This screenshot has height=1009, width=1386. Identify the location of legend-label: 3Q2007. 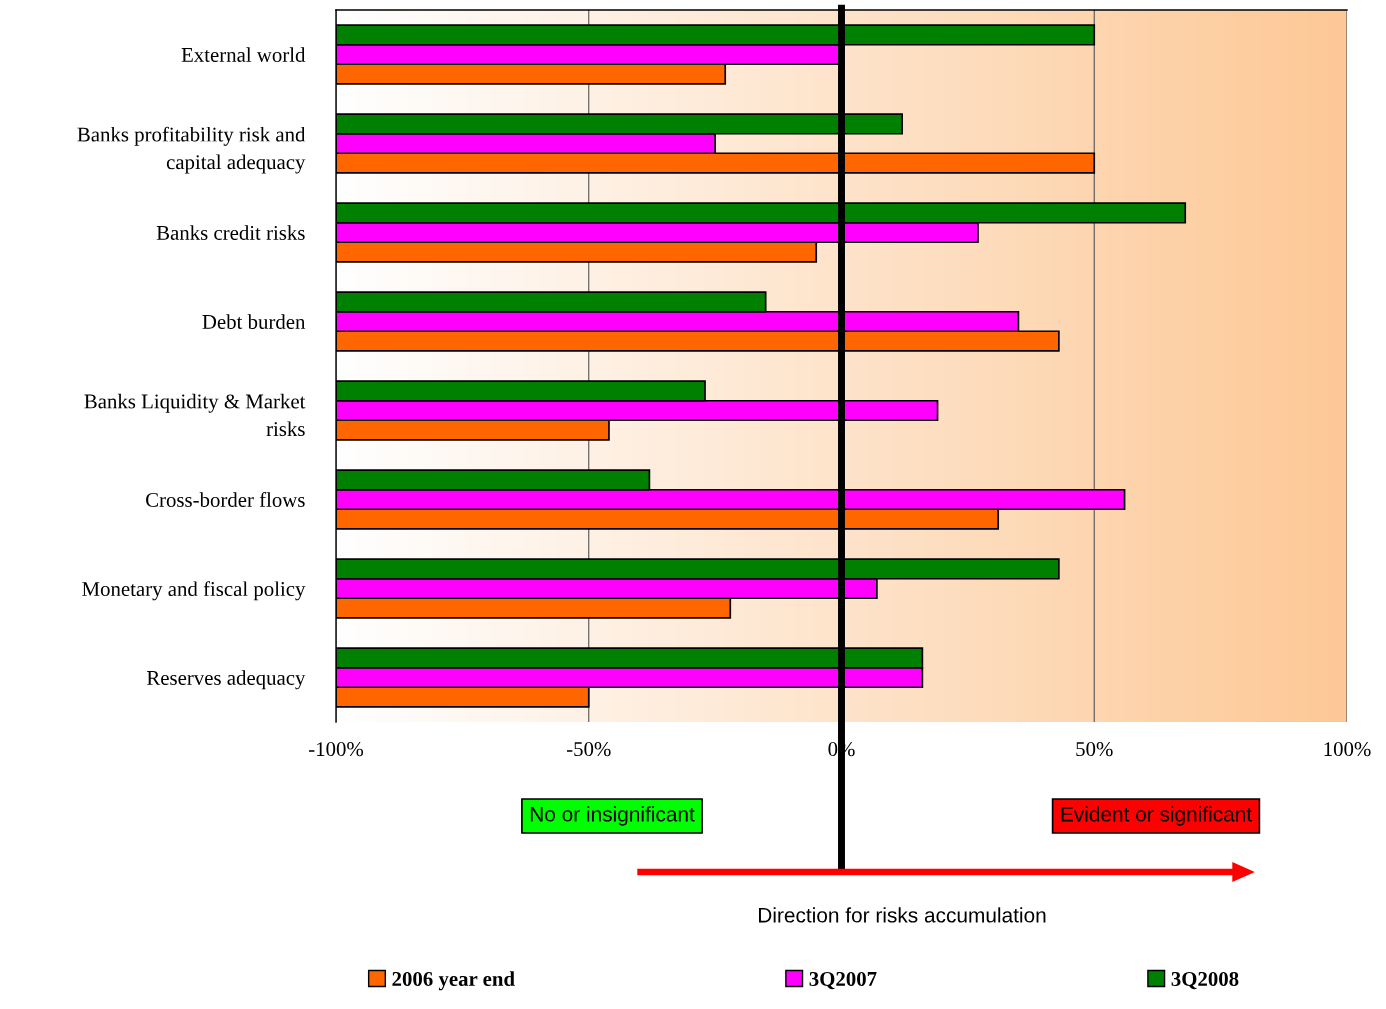
(843, 980).